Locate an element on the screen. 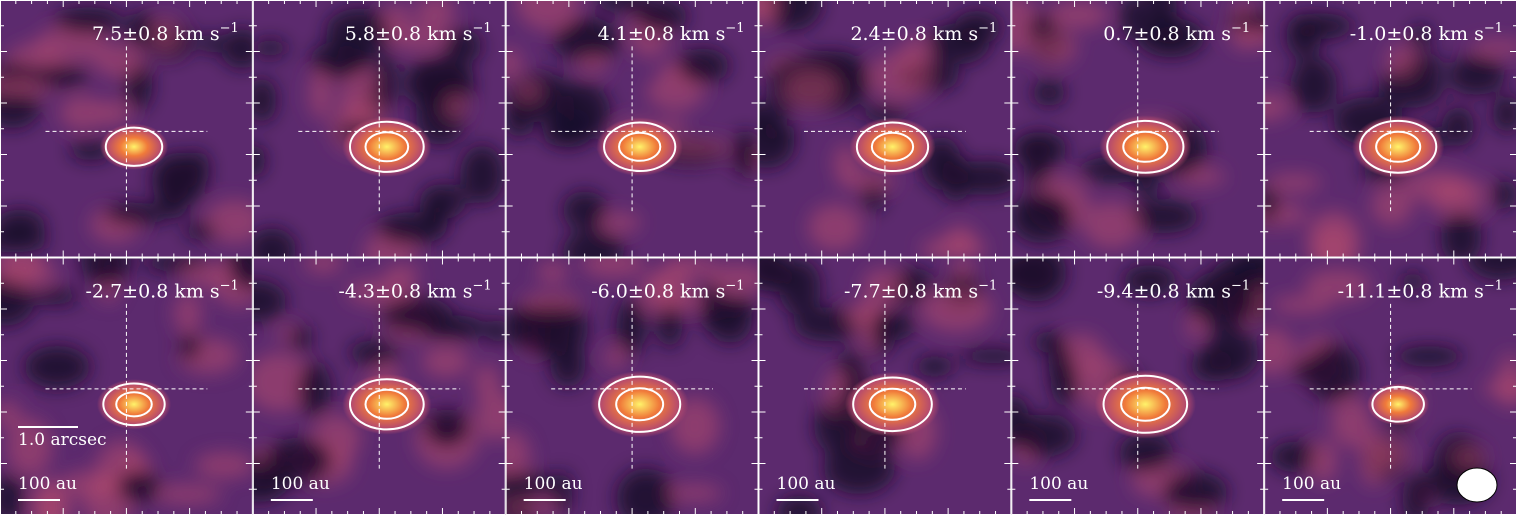 The height and width of the screenshot is (515, 1517). channel-panel: 2.4±0.8 km s−1 is located at coordinates (885, 129).